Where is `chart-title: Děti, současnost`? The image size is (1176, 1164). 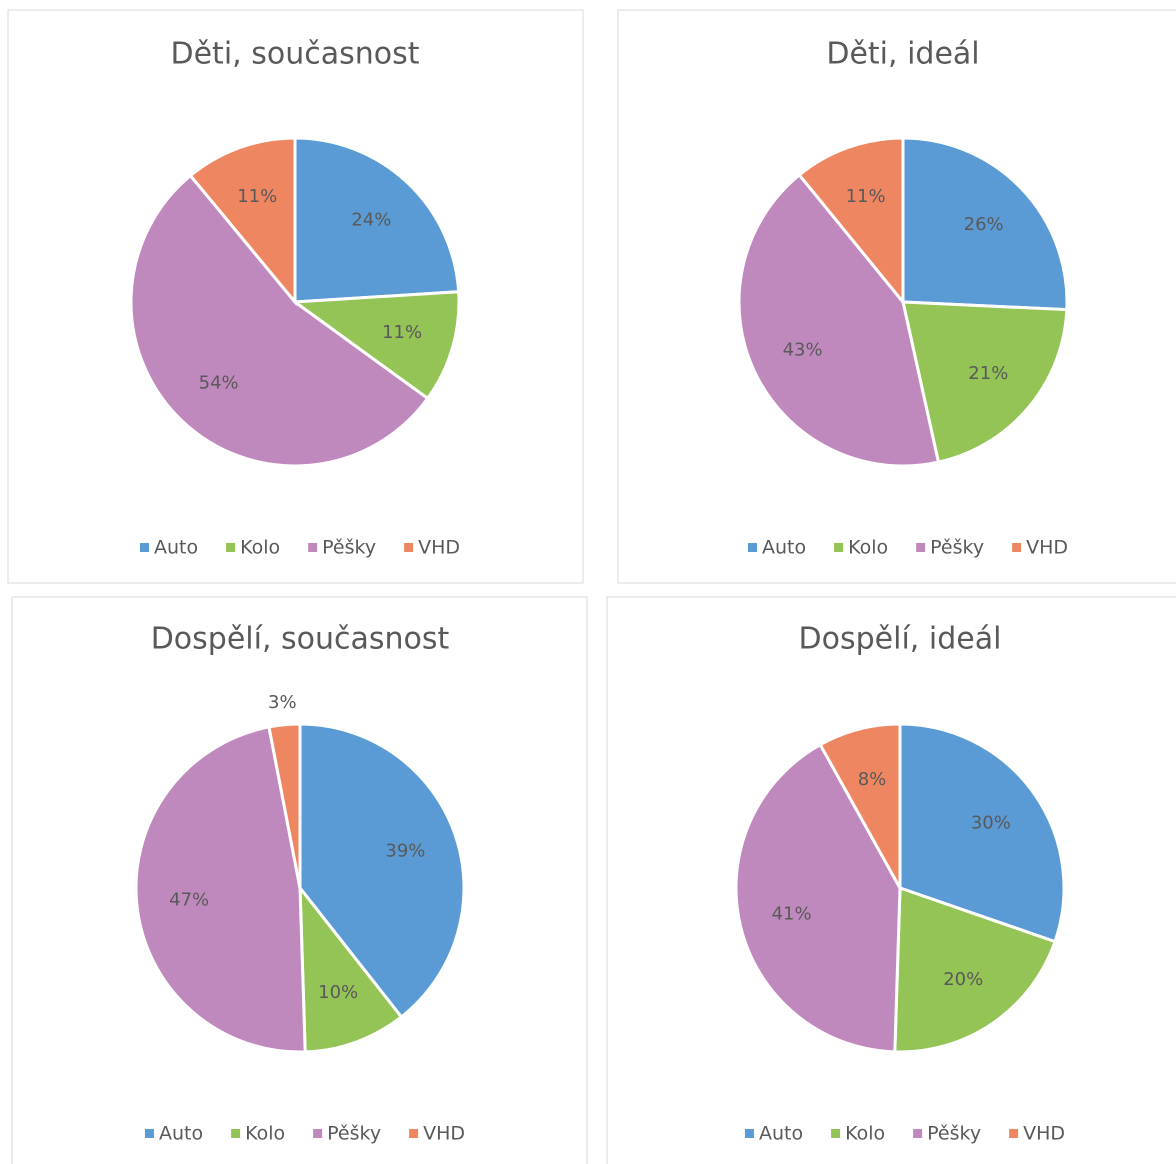
chart-title: Děti, současnost is located at coordinates (295, 54).